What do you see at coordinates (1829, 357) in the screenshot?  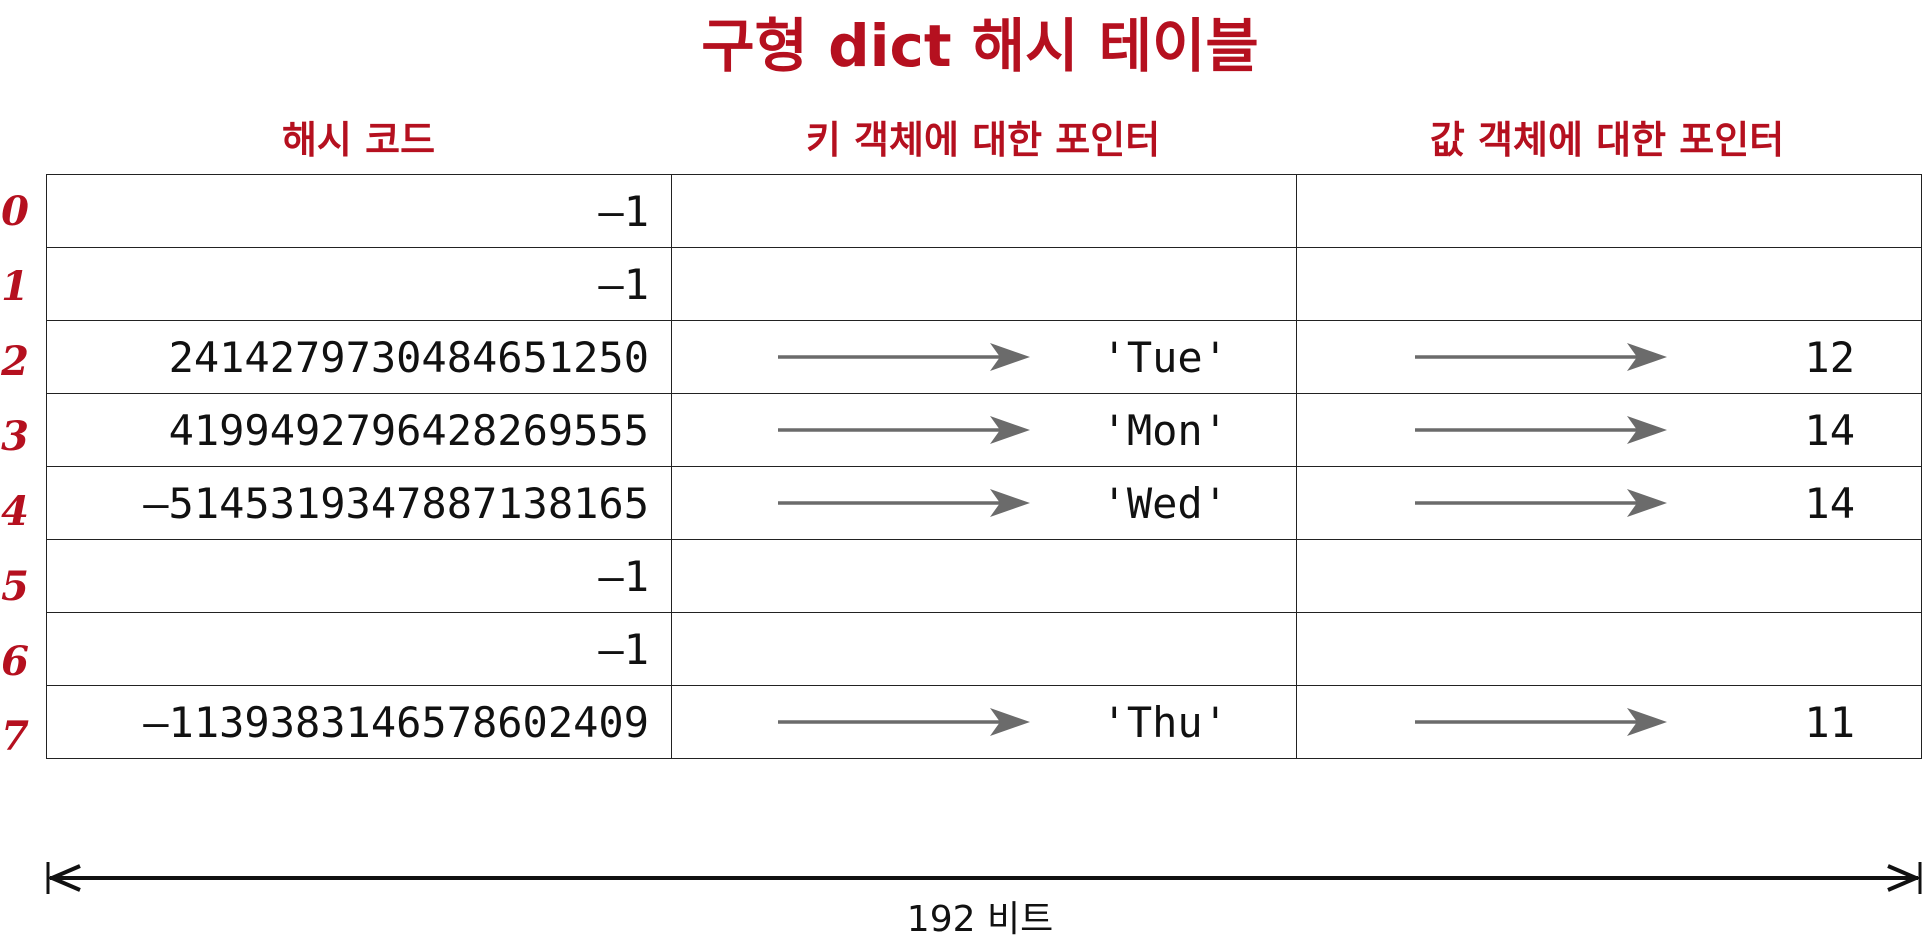 I see `value-object-text: 12` at bounding box center [1829, 357].